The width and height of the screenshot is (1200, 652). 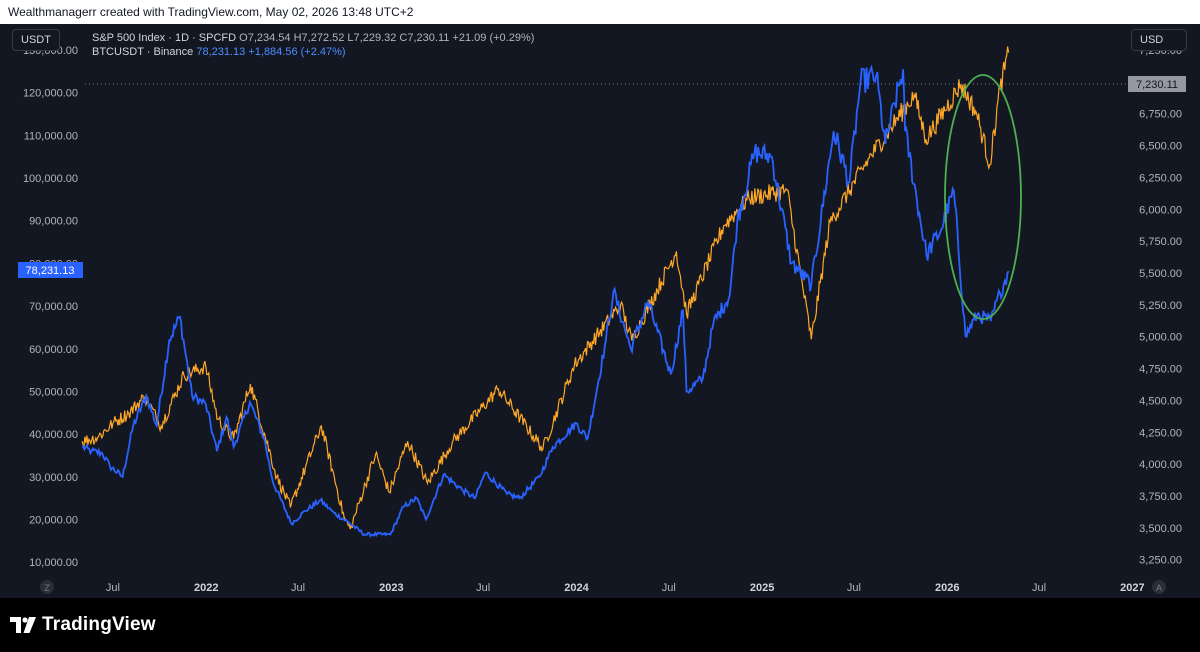 What do you see at coordinates (164, 38) in the screenshot?
I see `legend-sp-title: S&P 500 Index · 1D · SPCFD` at bounding box center [164, 38].